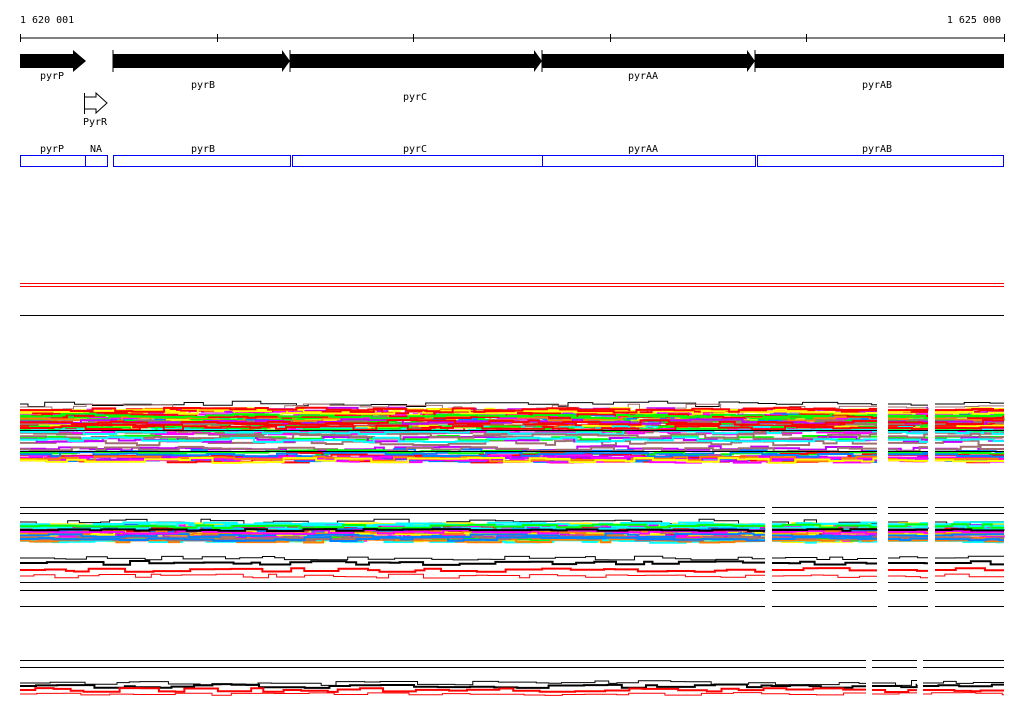  I want to click on annotation-box-pyrP, so click(53, 161).